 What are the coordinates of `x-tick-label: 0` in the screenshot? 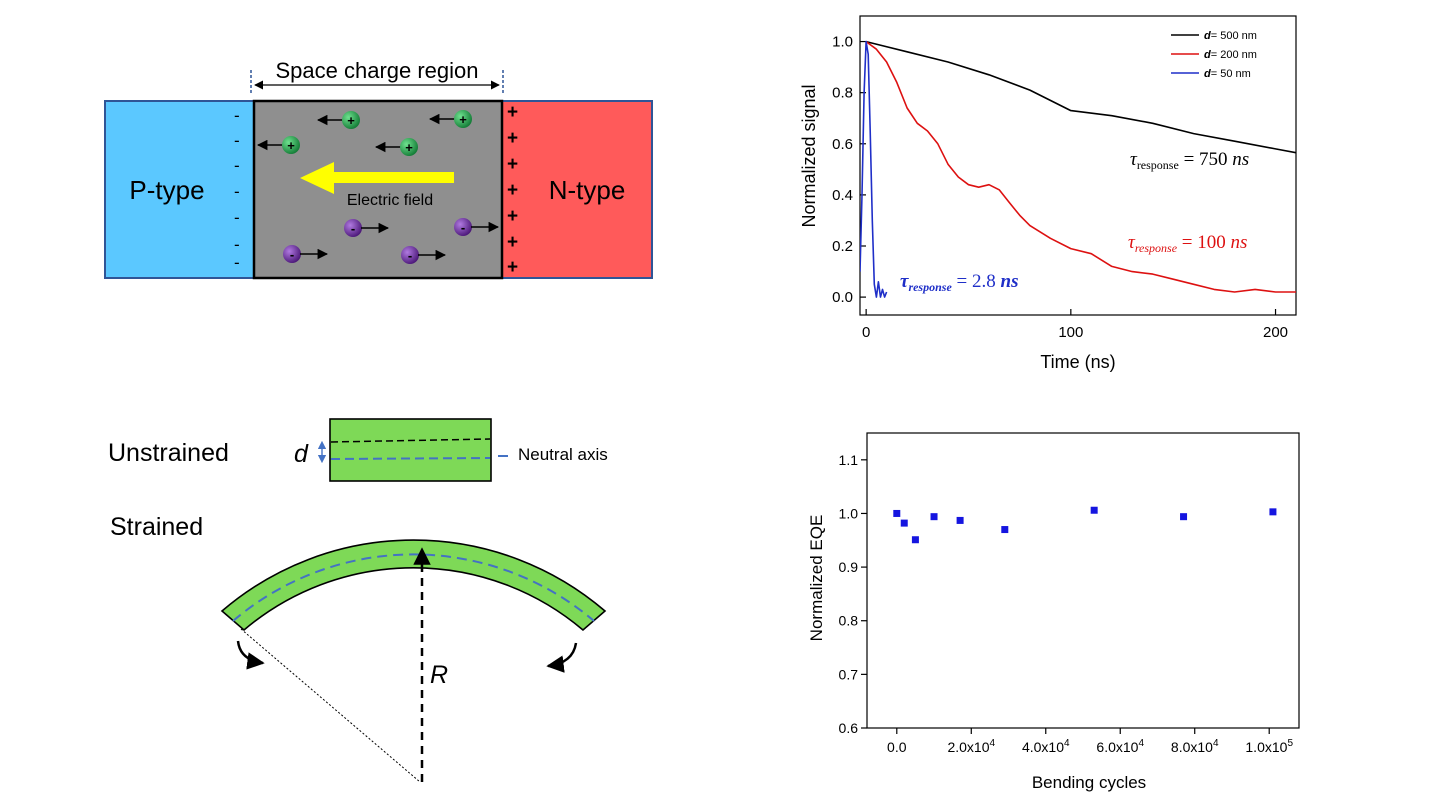 It's located at (866, 332).